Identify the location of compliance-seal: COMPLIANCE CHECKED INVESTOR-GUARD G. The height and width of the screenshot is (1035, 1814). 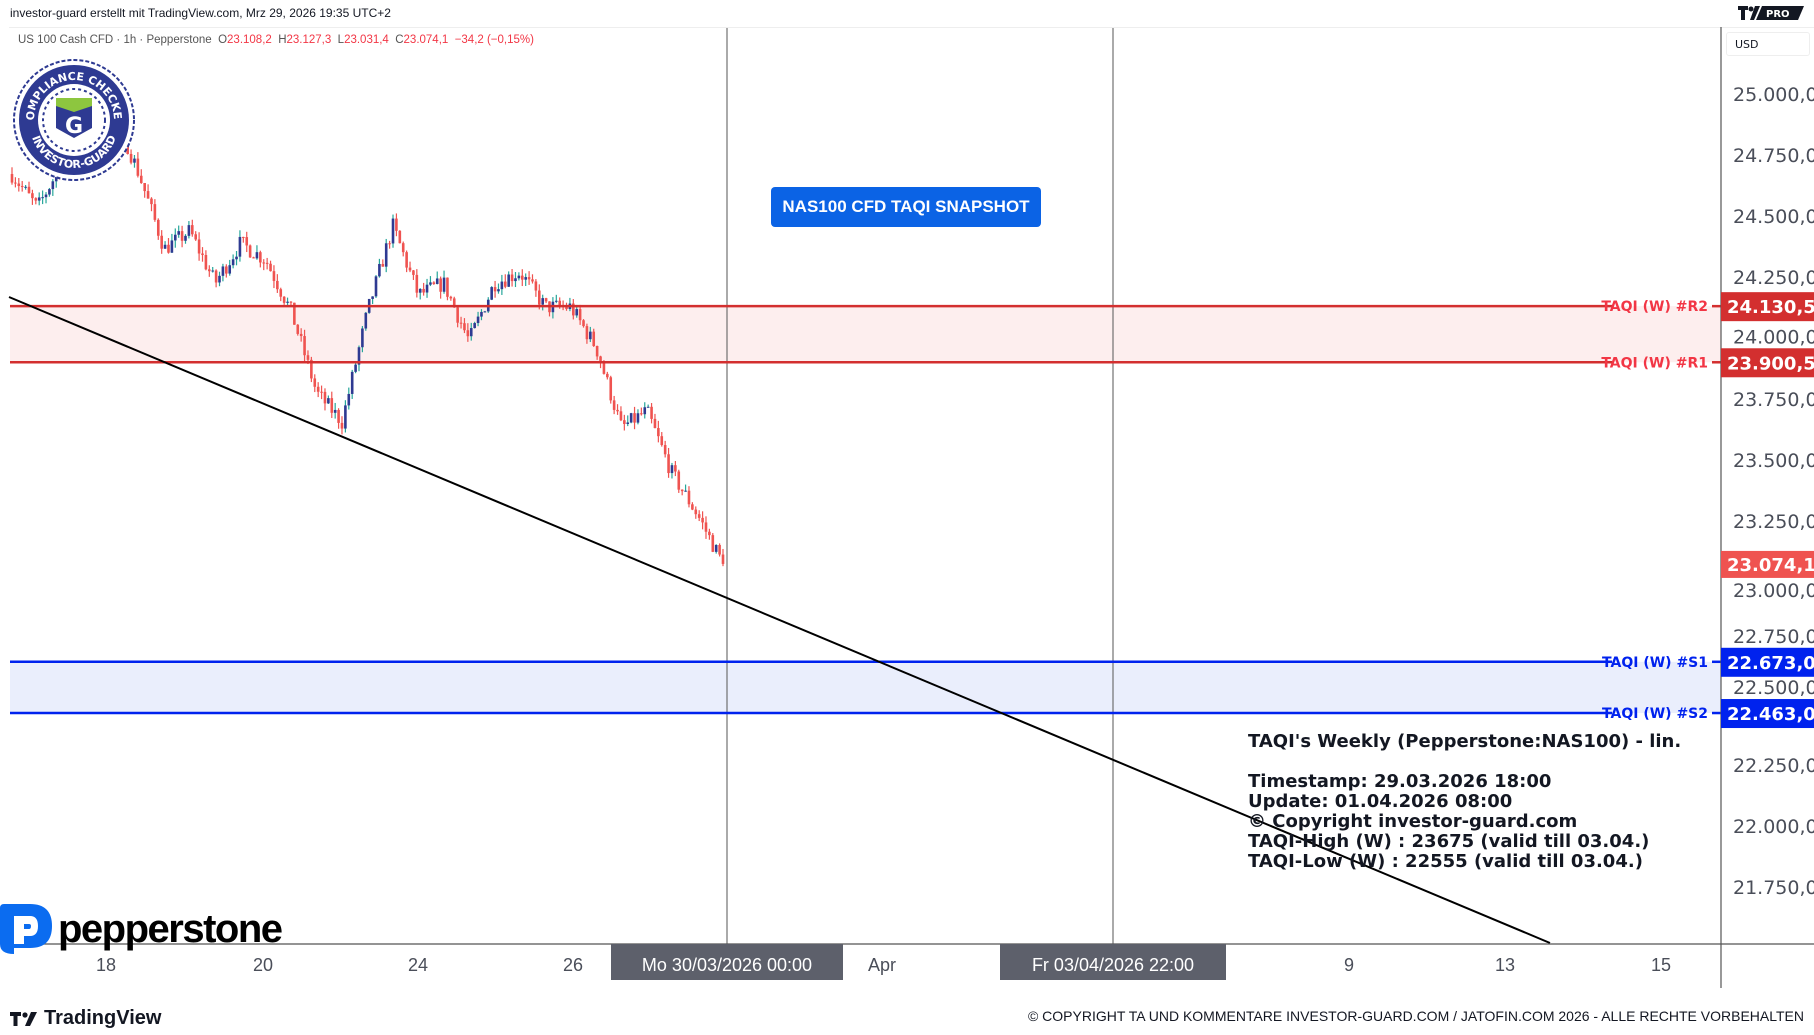
(71, 117).